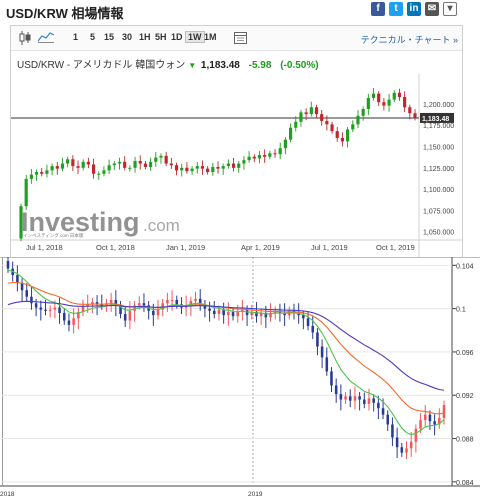  Describe the element at coordinates (438, 190) in the screenshot. I see `y-tick-label: 1,100.000` at that location.